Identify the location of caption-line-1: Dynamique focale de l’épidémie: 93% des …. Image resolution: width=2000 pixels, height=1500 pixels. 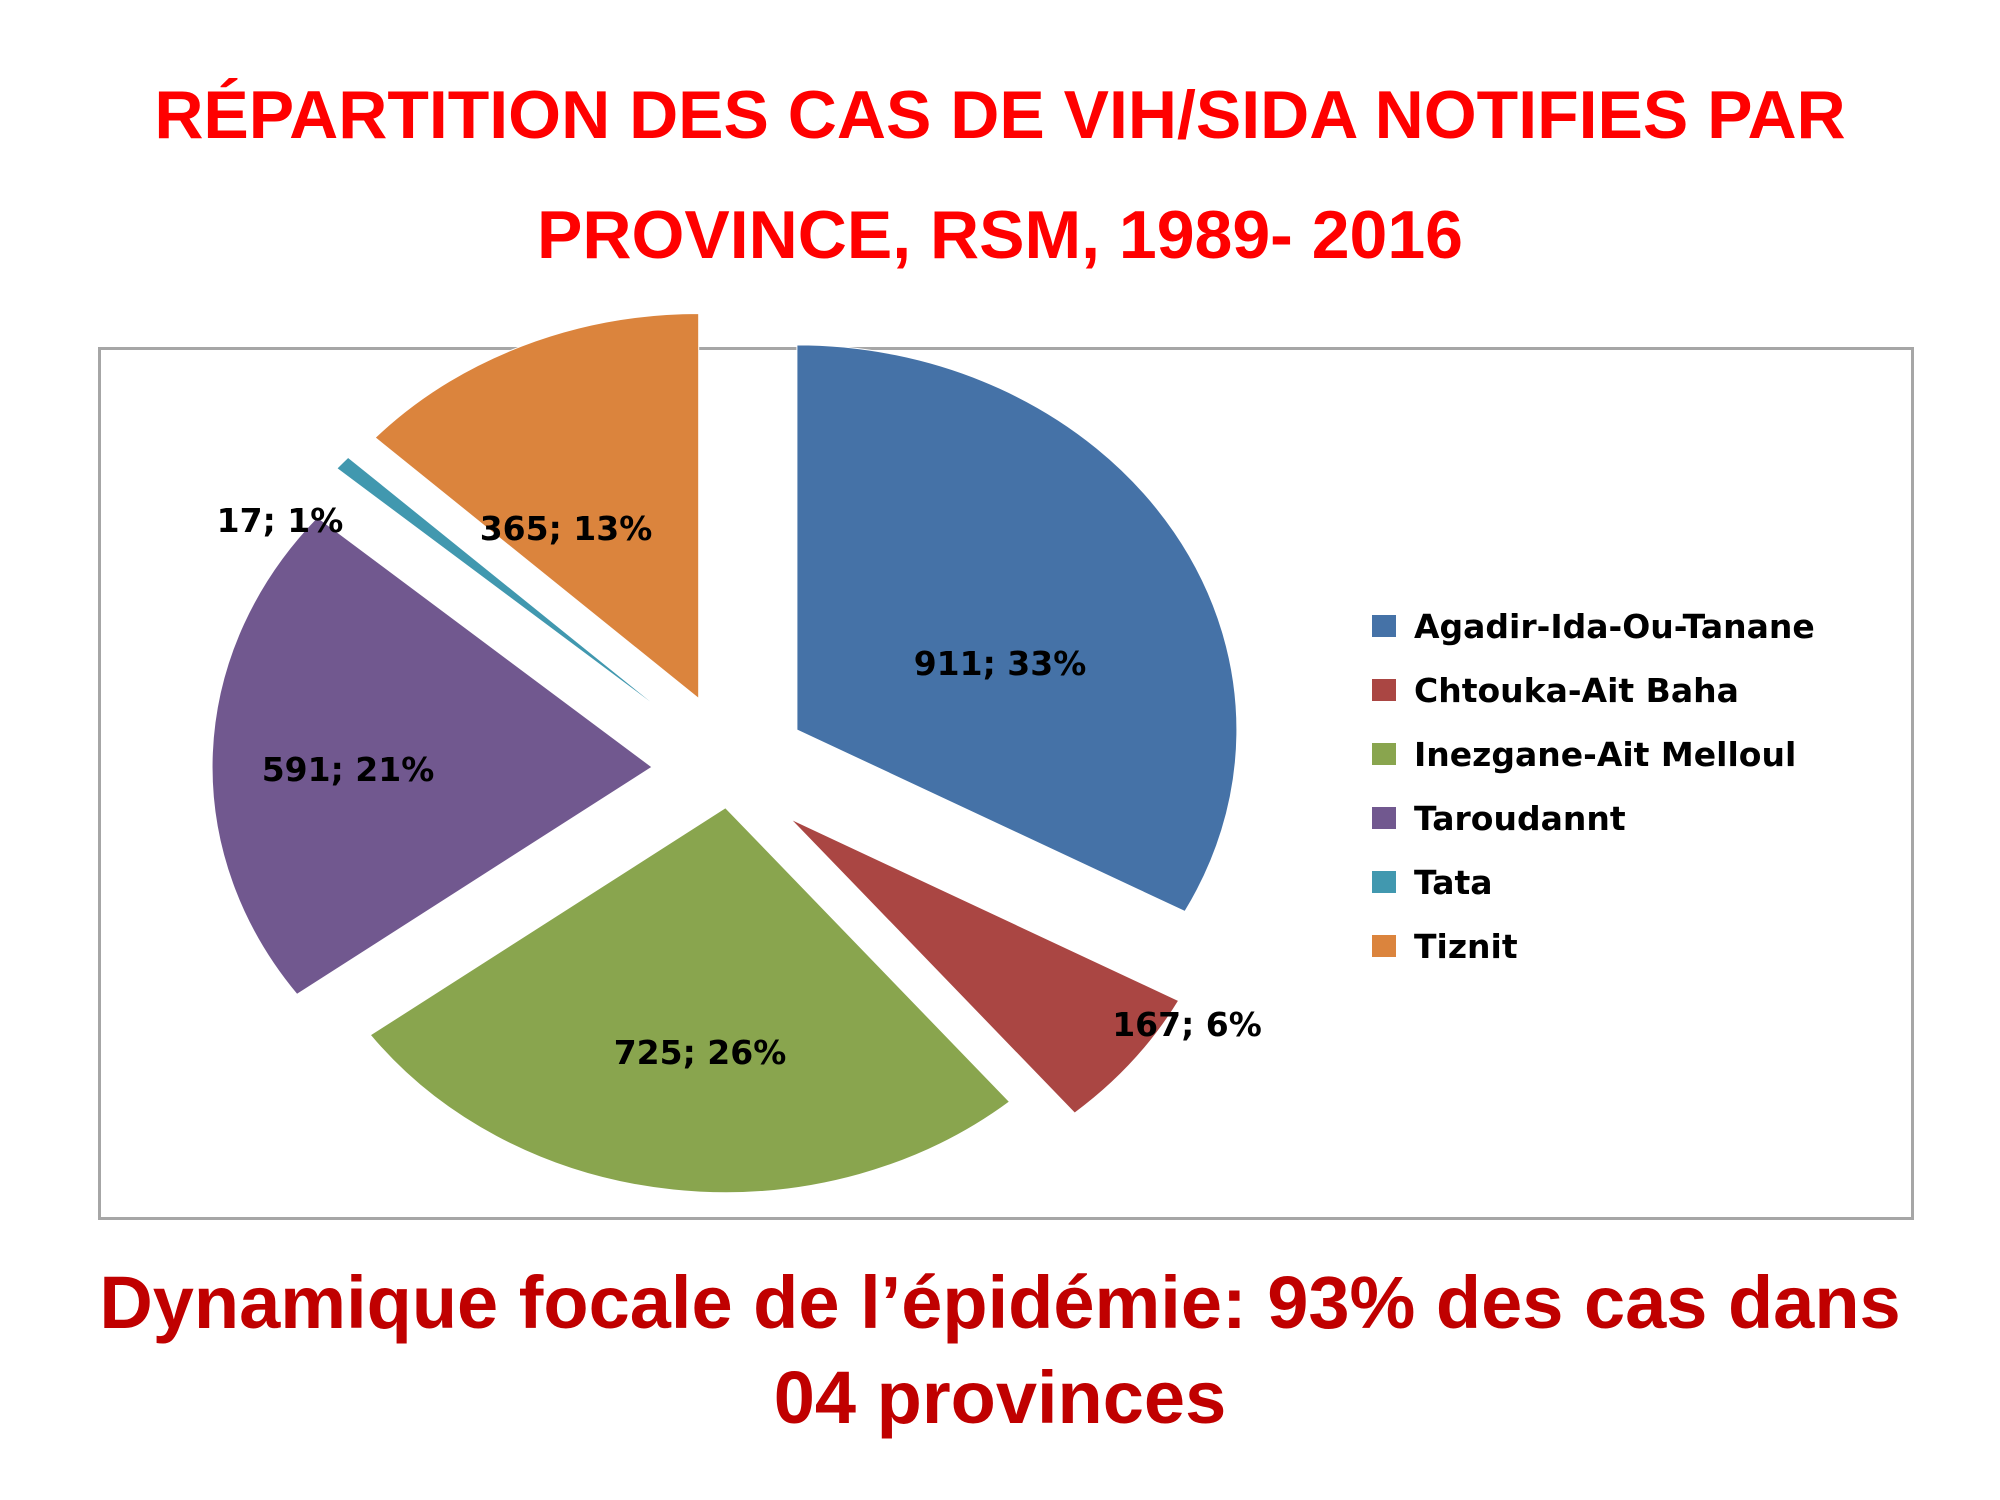
(1000, 1302).